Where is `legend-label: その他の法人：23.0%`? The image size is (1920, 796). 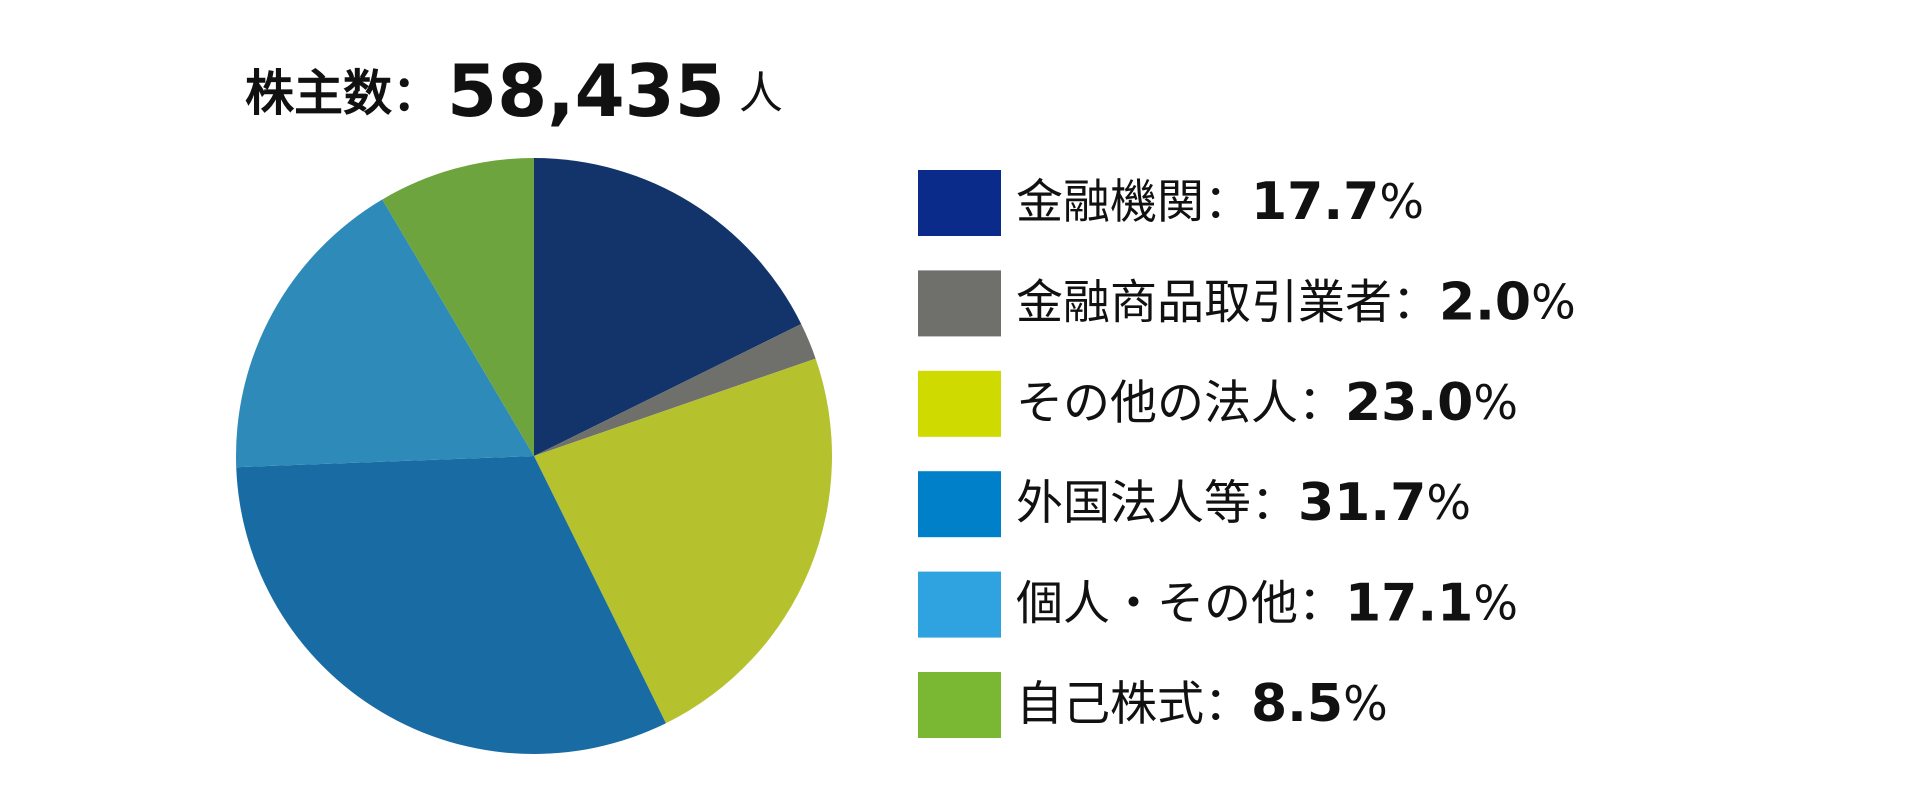
legend-label: その他の法人：23.0% is located at coordinates (1267, 403).